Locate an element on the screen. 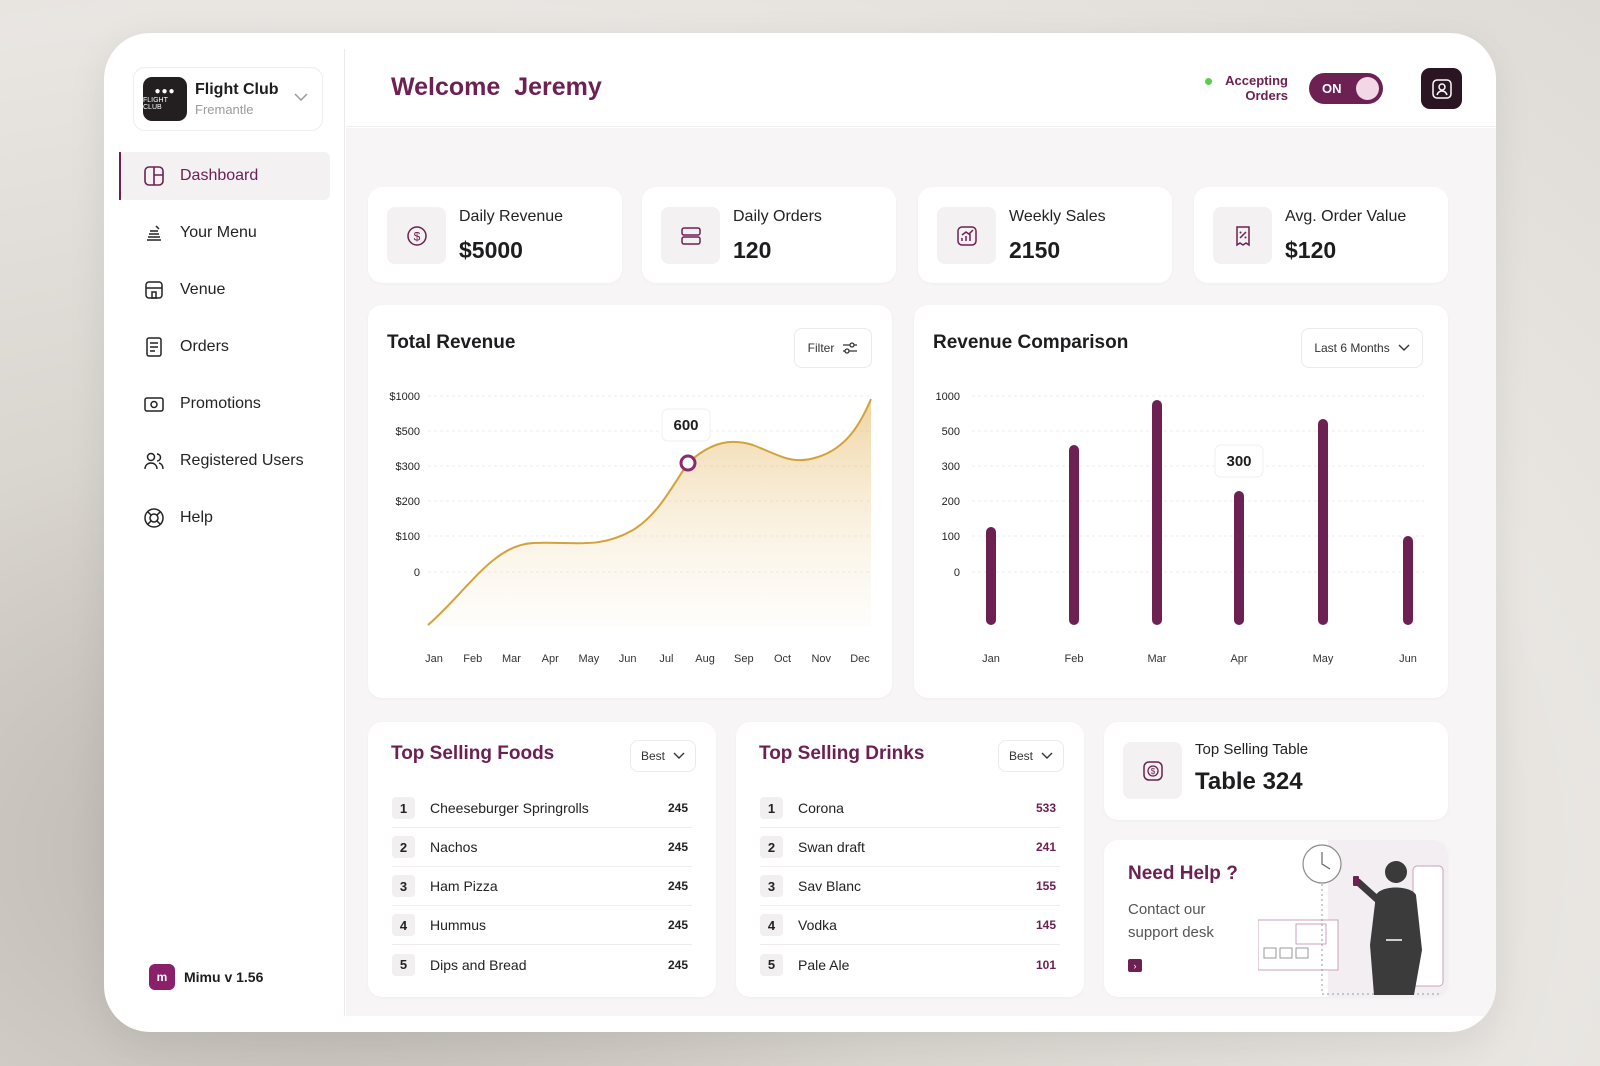 This screenshot has width=1600, height=1066. stat-label: Avg. Order Value is located at coordinates (1346, 216).